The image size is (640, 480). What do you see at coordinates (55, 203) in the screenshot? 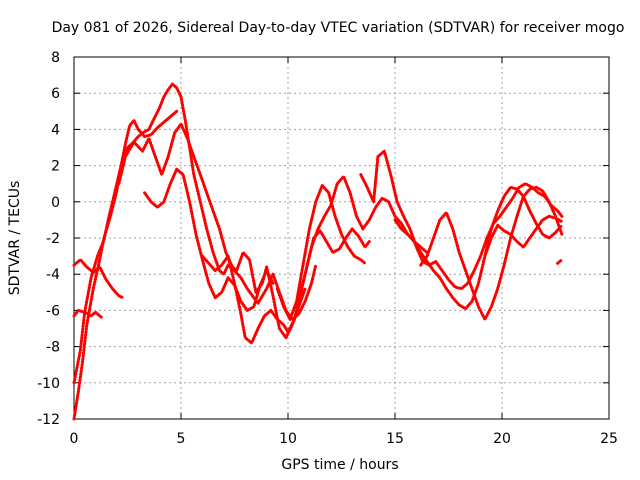
I see `y-tick-label: 0` at bounding box center [55, 203].